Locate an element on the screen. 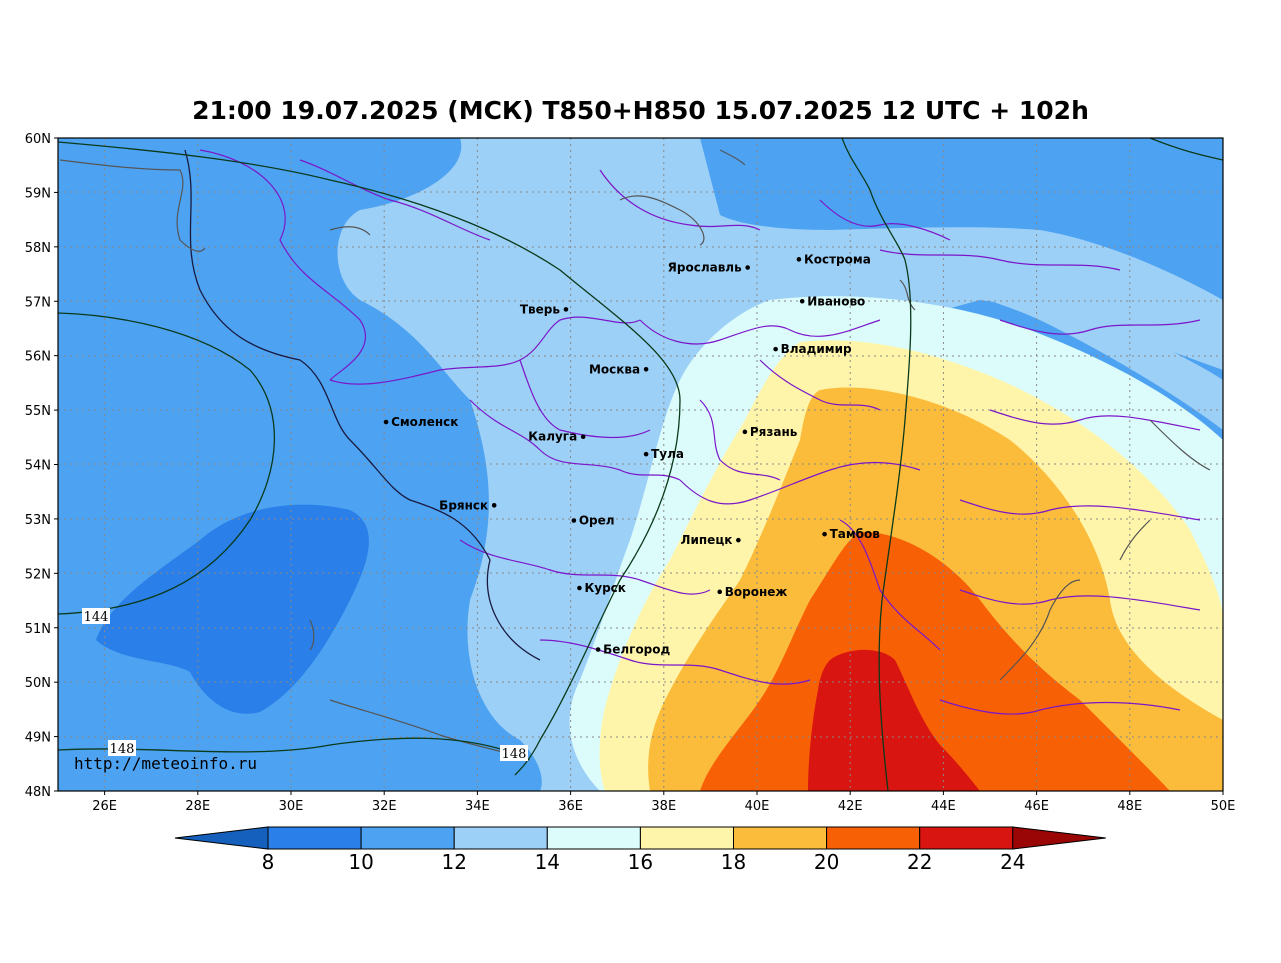 This screenshot has width=1281, height=963. lat-tick-label: 53N is located at coordinates (38, 520).